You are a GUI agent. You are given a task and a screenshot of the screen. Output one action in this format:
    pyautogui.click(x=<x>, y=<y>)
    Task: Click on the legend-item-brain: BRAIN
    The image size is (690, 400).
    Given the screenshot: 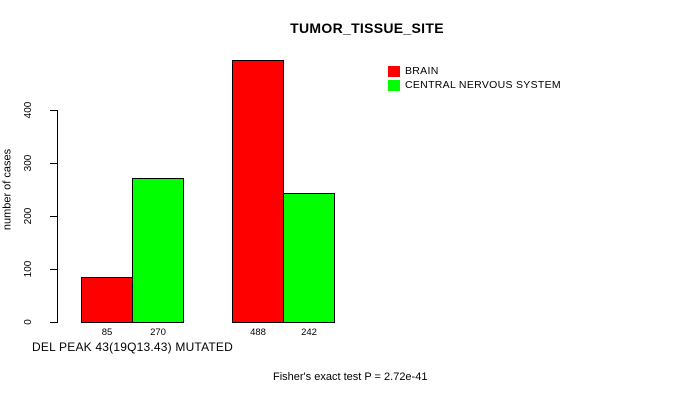 What is the action you would take?
    pyautogui.click(x=474, y=71)
    